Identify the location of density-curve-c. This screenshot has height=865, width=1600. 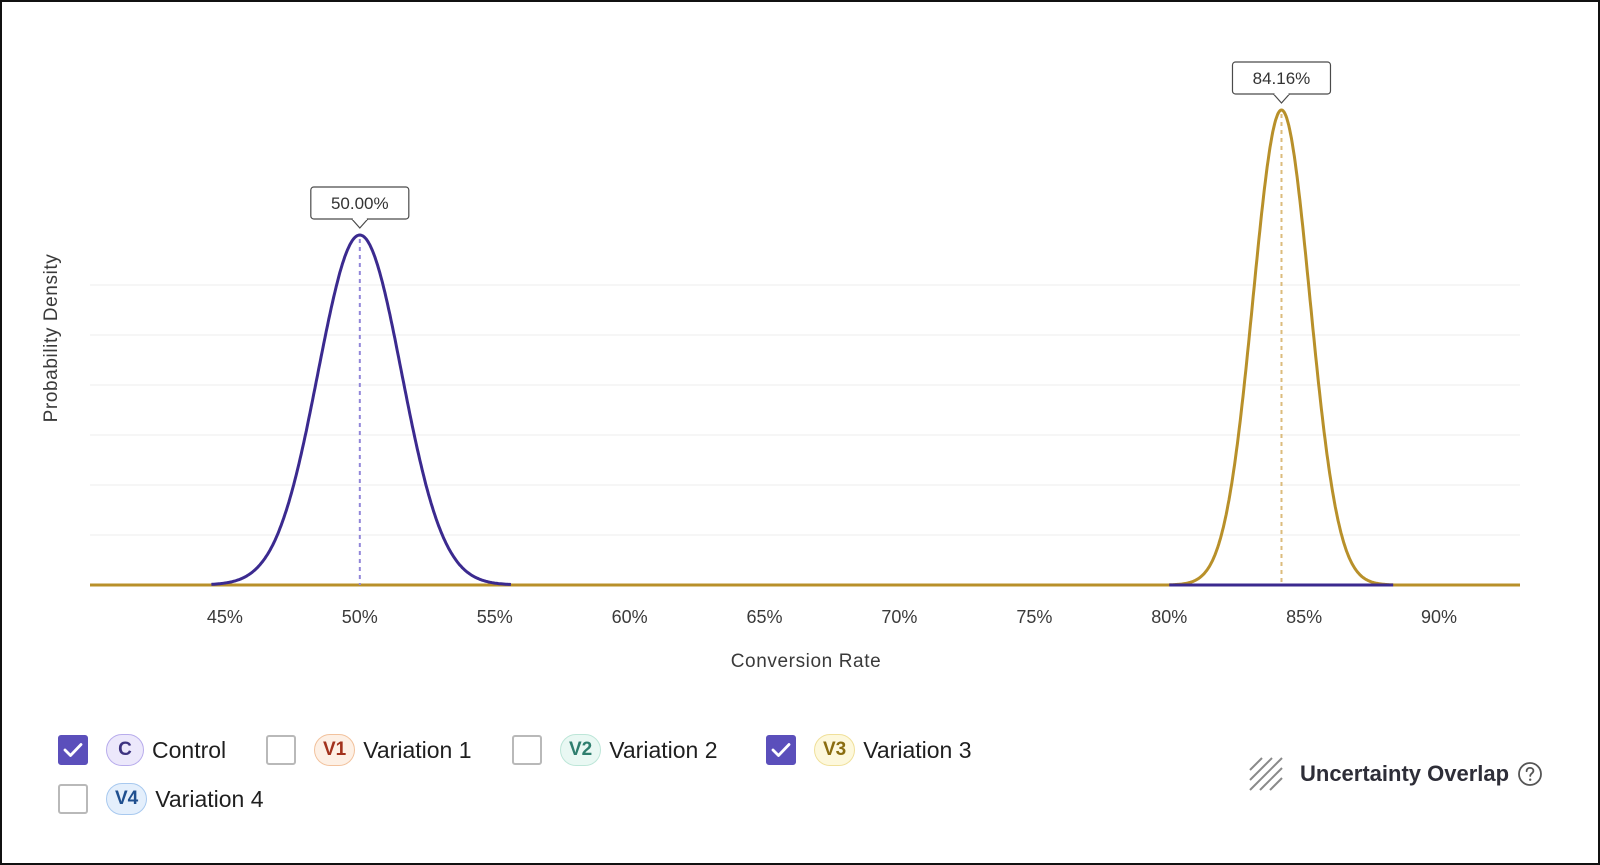
(361, 409).